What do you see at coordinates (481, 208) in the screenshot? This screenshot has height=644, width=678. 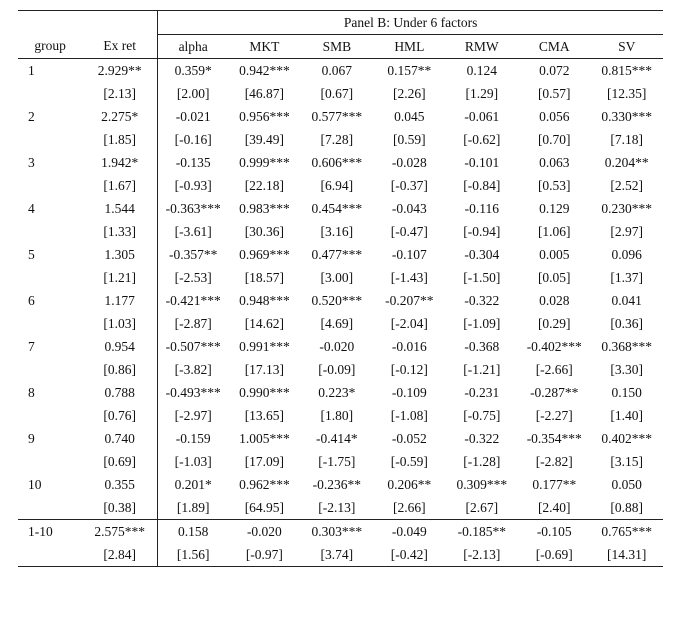 I see `coef-cell: -0.116` at bounding box center [481, 208].